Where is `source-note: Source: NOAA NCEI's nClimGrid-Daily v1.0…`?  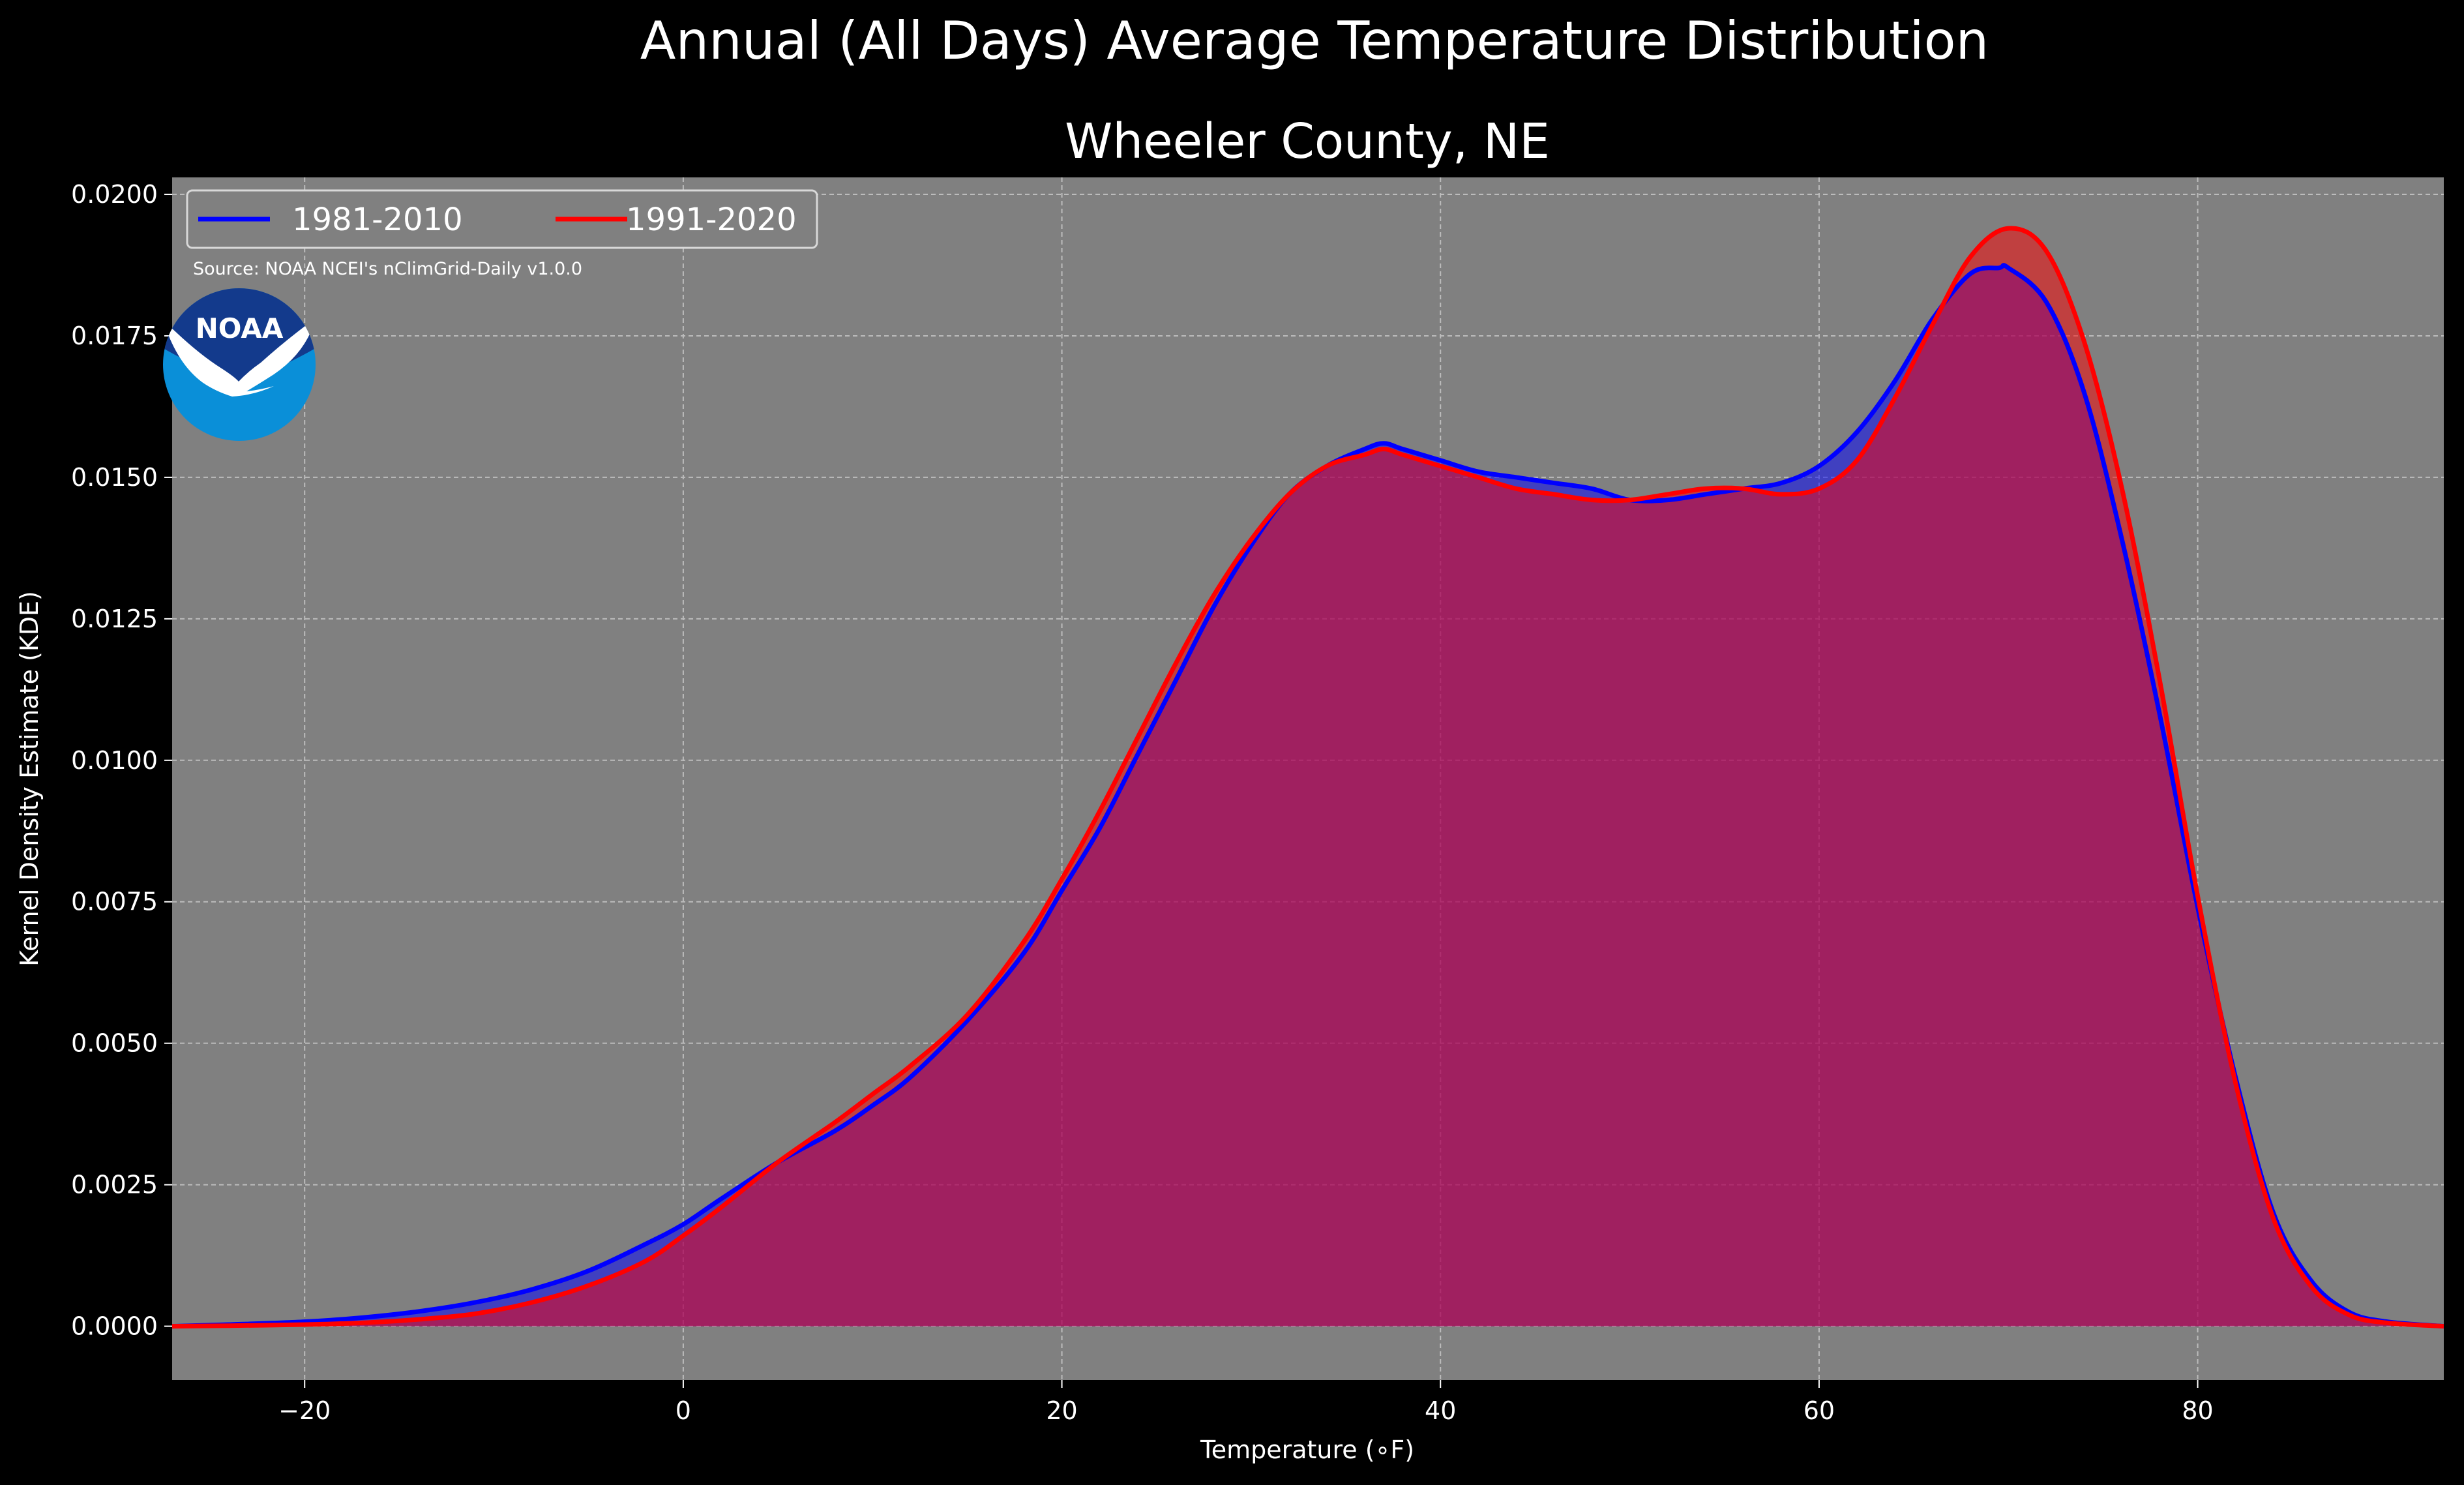 source-note: Source: NOAA NCEI's nClimGrid-Daily v1.0… is located at coordinates (387, 269).